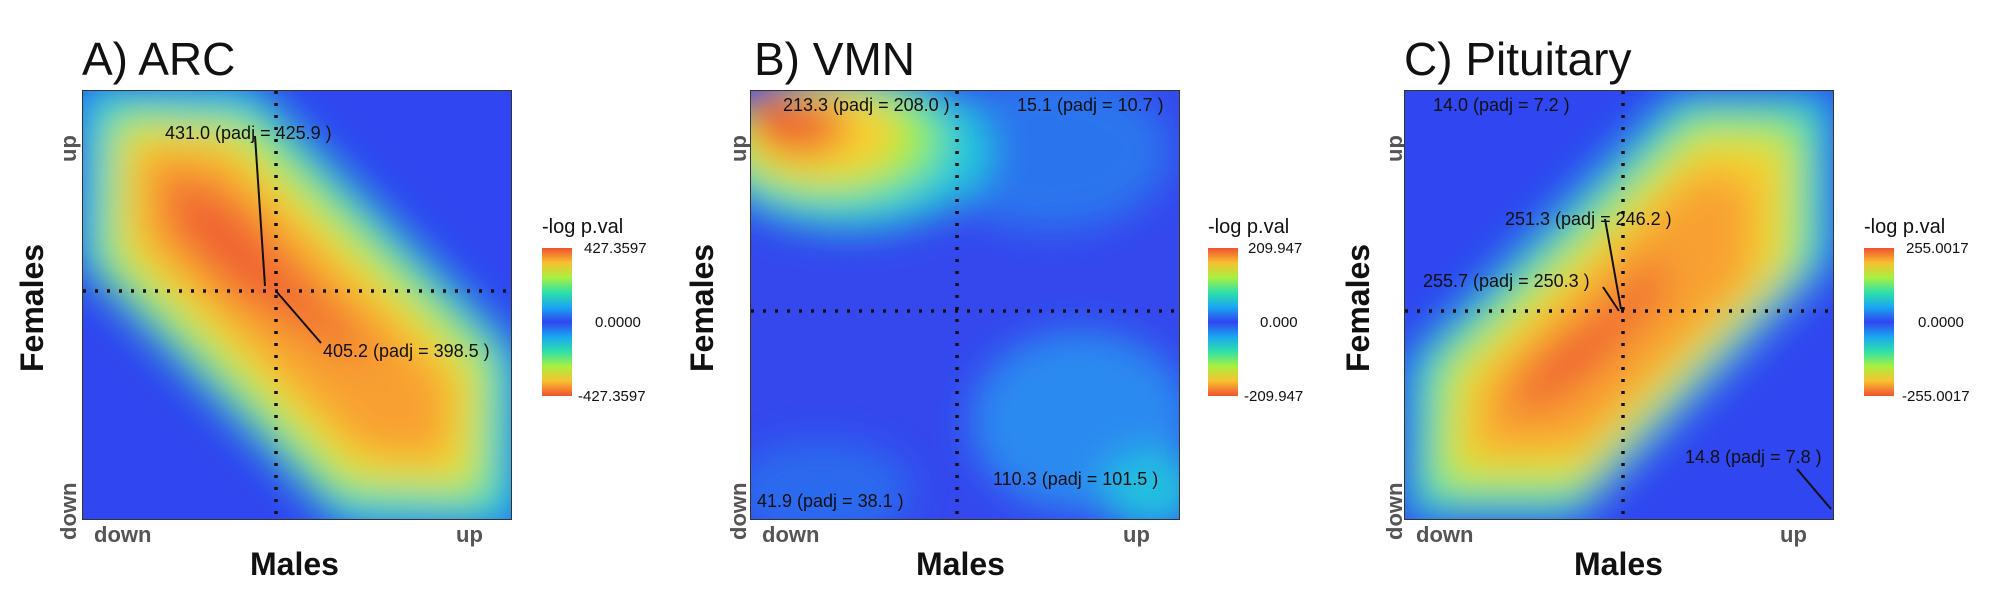  Describe the element at coordinates (1279, 322) in the screenshot. I see `legend-mid: 0.000` at that location.